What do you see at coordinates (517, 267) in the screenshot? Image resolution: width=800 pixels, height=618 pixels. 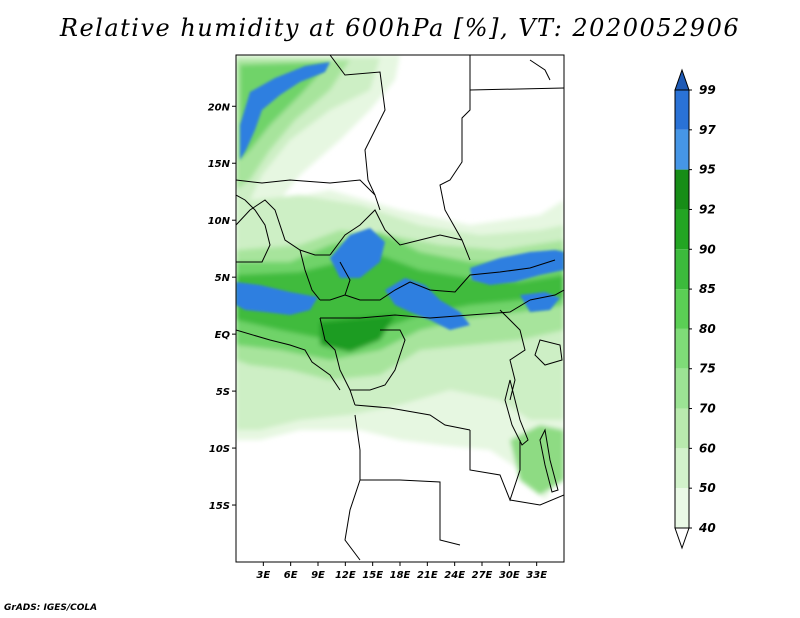 I see `rh-region-97-east` at bounding box center [517, 267].